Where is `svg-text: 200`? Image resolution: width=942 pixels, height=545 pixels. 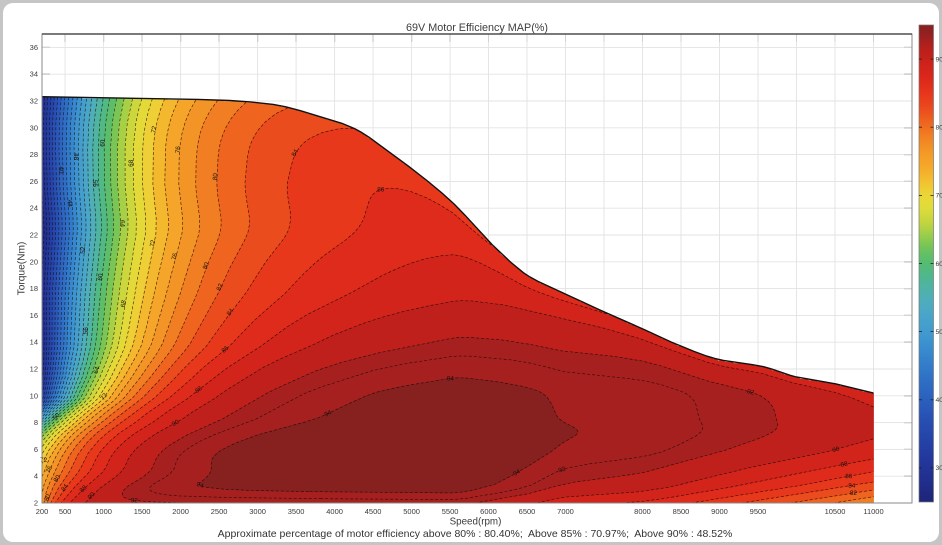 svg-text: 200 is located at coordinates (42, 511).